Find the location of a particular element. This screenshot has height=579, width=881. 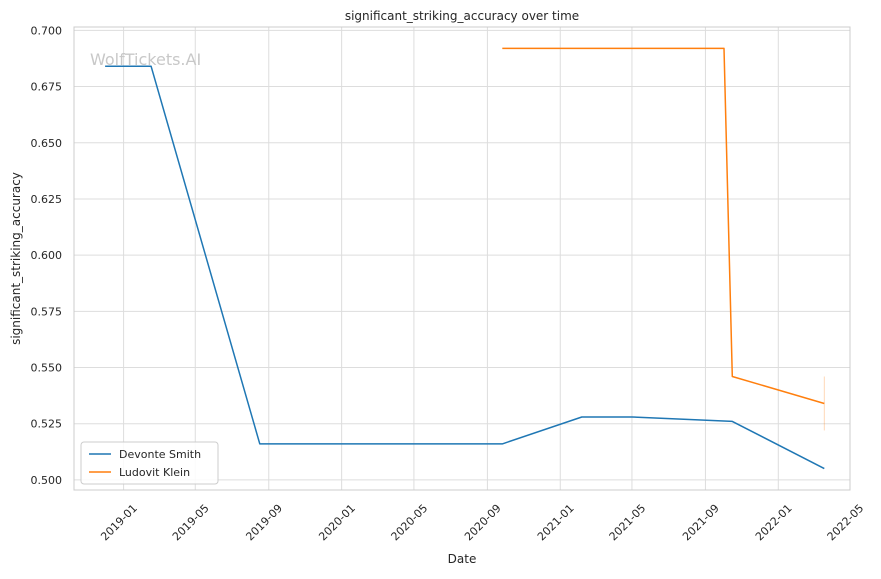

legend-entry: Ludovit Klein is located at coordinates (154, 472).